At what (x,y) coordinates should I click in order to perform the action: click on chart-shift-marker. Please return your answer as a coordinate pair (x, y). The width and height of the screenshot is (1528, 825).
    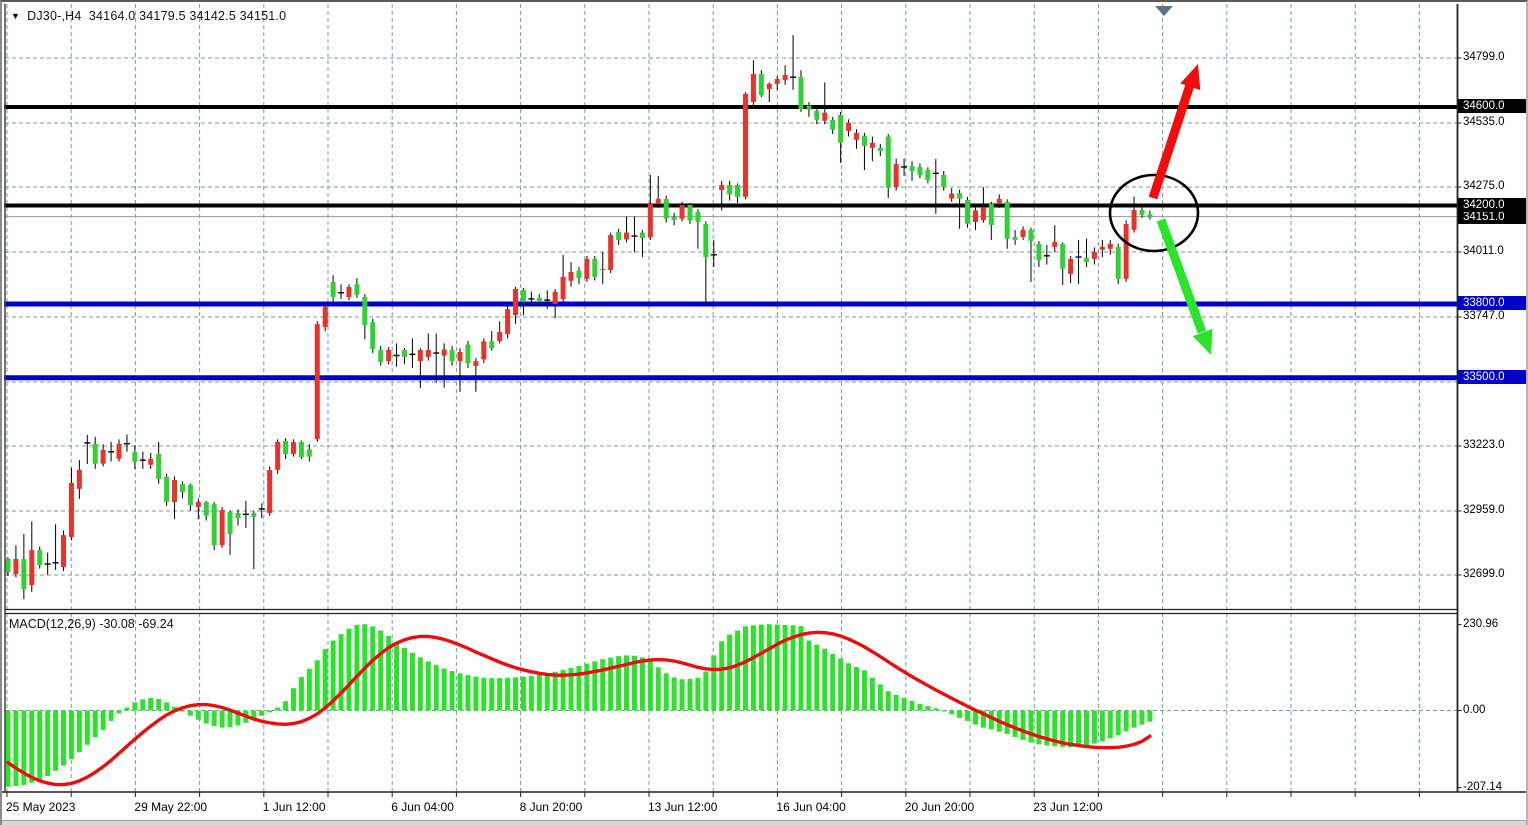
    Looking at the image, I should click on (1164, 11).